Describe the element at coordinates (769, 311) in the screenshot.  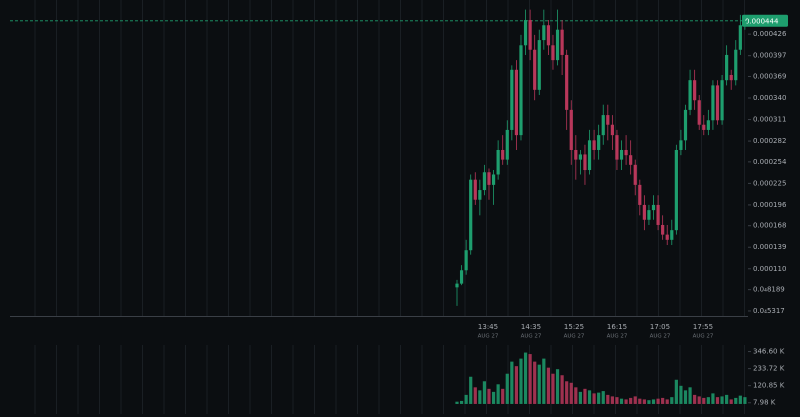
I see `y-tick-label: 0.0₄5317` at that location.